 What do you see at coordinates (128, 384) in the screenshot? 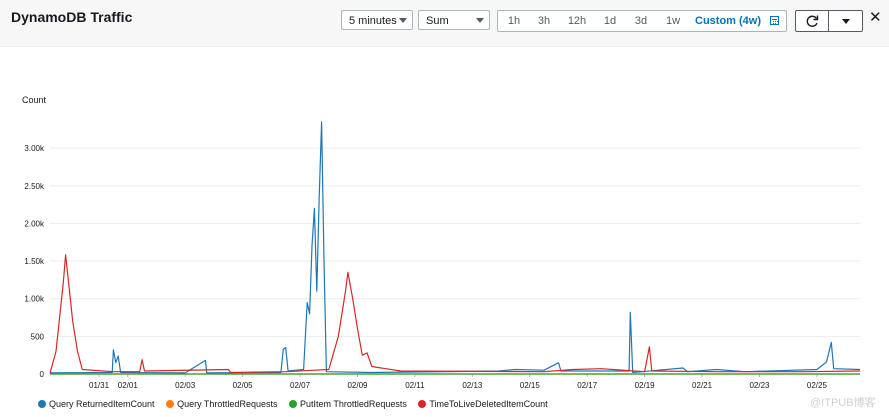
I see `x-tick-label: 02/01` at bounding box center [128, 384].